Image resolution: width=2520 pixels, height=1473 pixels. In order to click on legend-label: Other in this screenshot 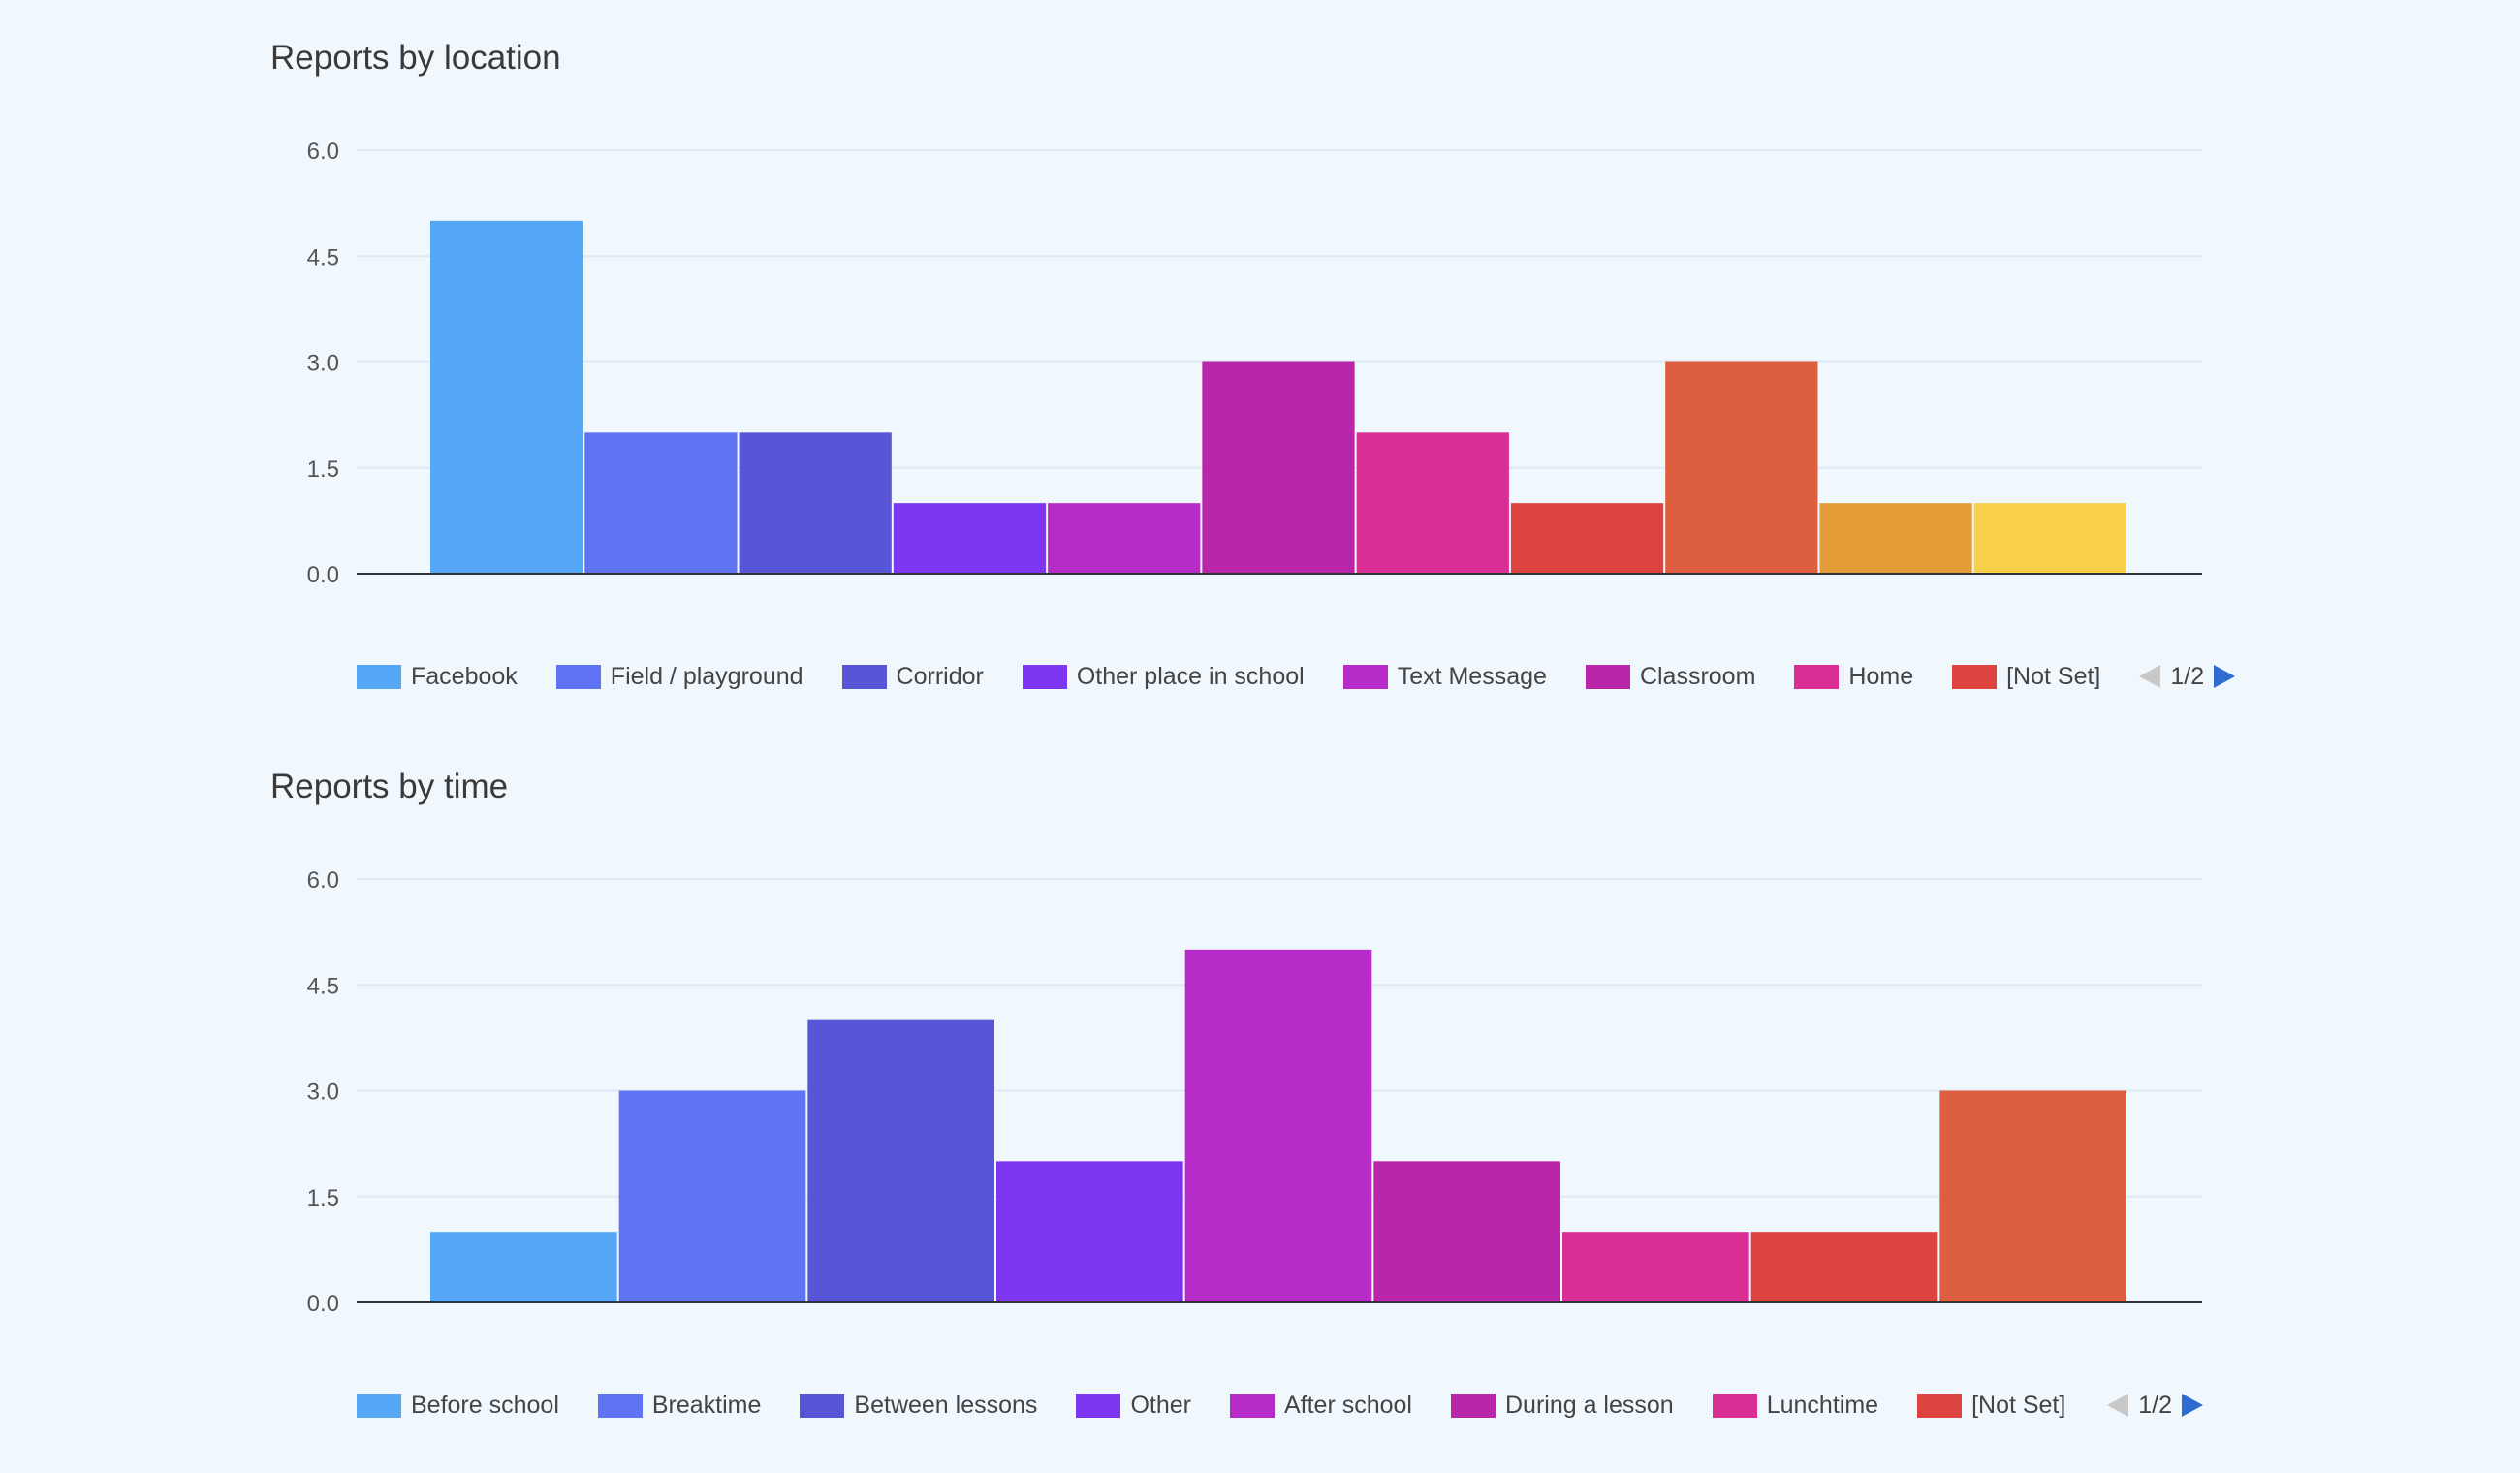, I will do `click(1160, 1405)`.